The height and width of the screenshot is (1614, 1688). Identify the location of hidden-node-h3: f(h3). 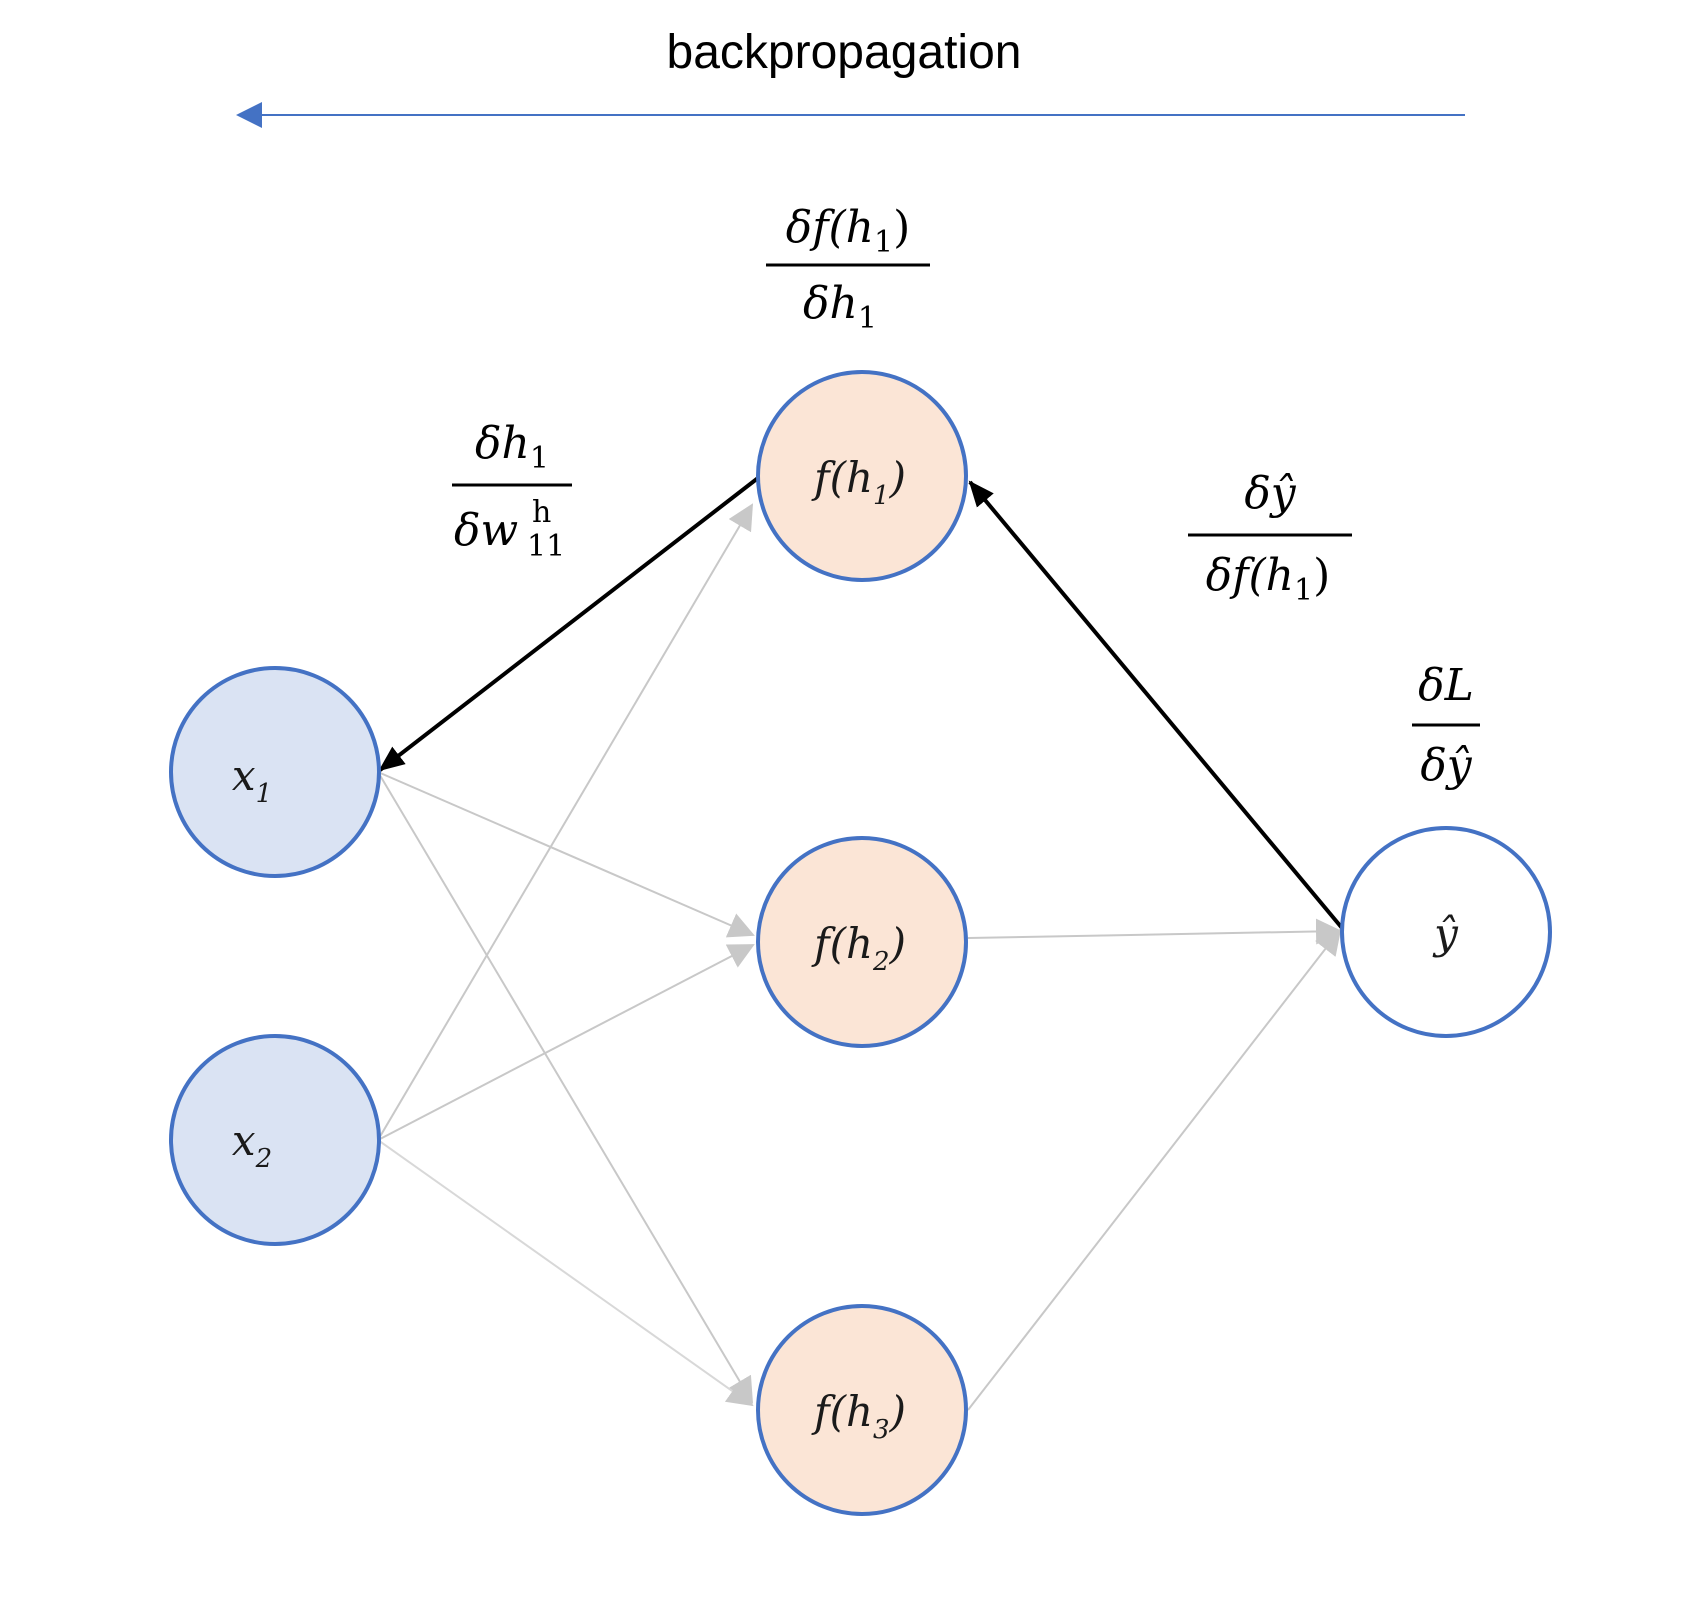
(862, 1410).